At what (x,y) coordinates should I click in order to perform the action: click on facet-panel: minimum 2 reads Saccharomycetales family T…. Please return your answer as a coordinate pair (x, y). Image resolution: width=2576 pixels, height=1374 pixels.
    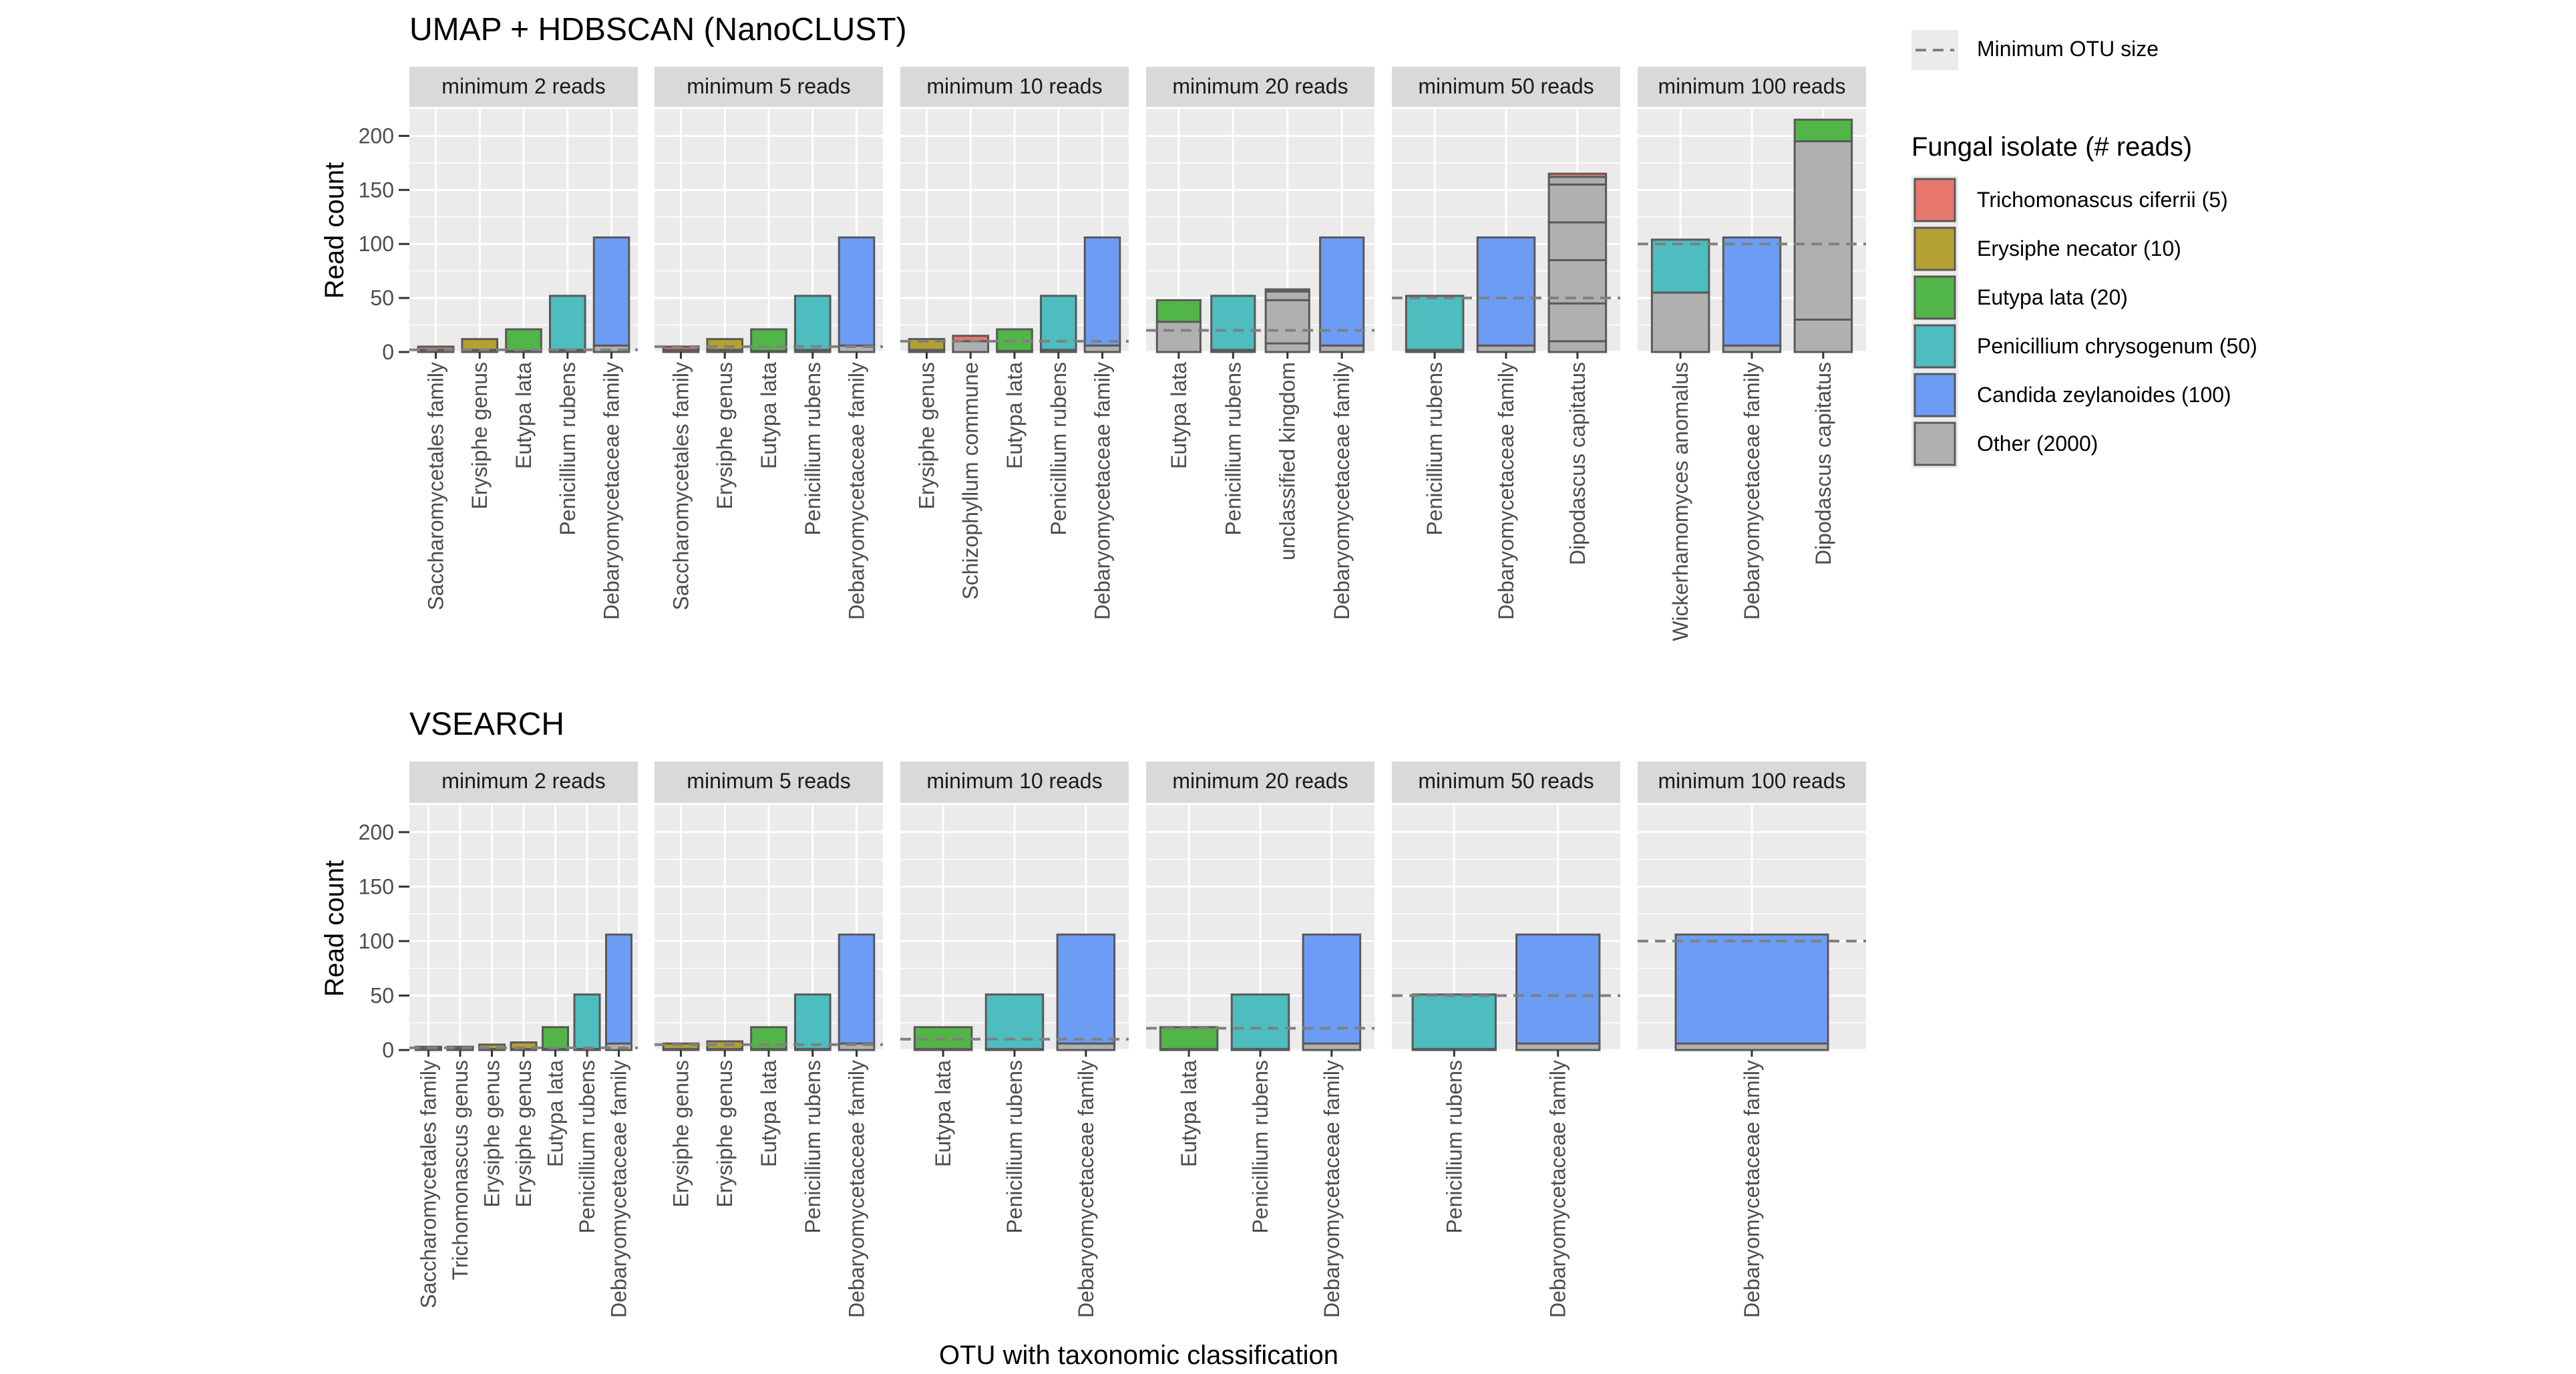
    Looking at the image, I should click on (523, 1039).